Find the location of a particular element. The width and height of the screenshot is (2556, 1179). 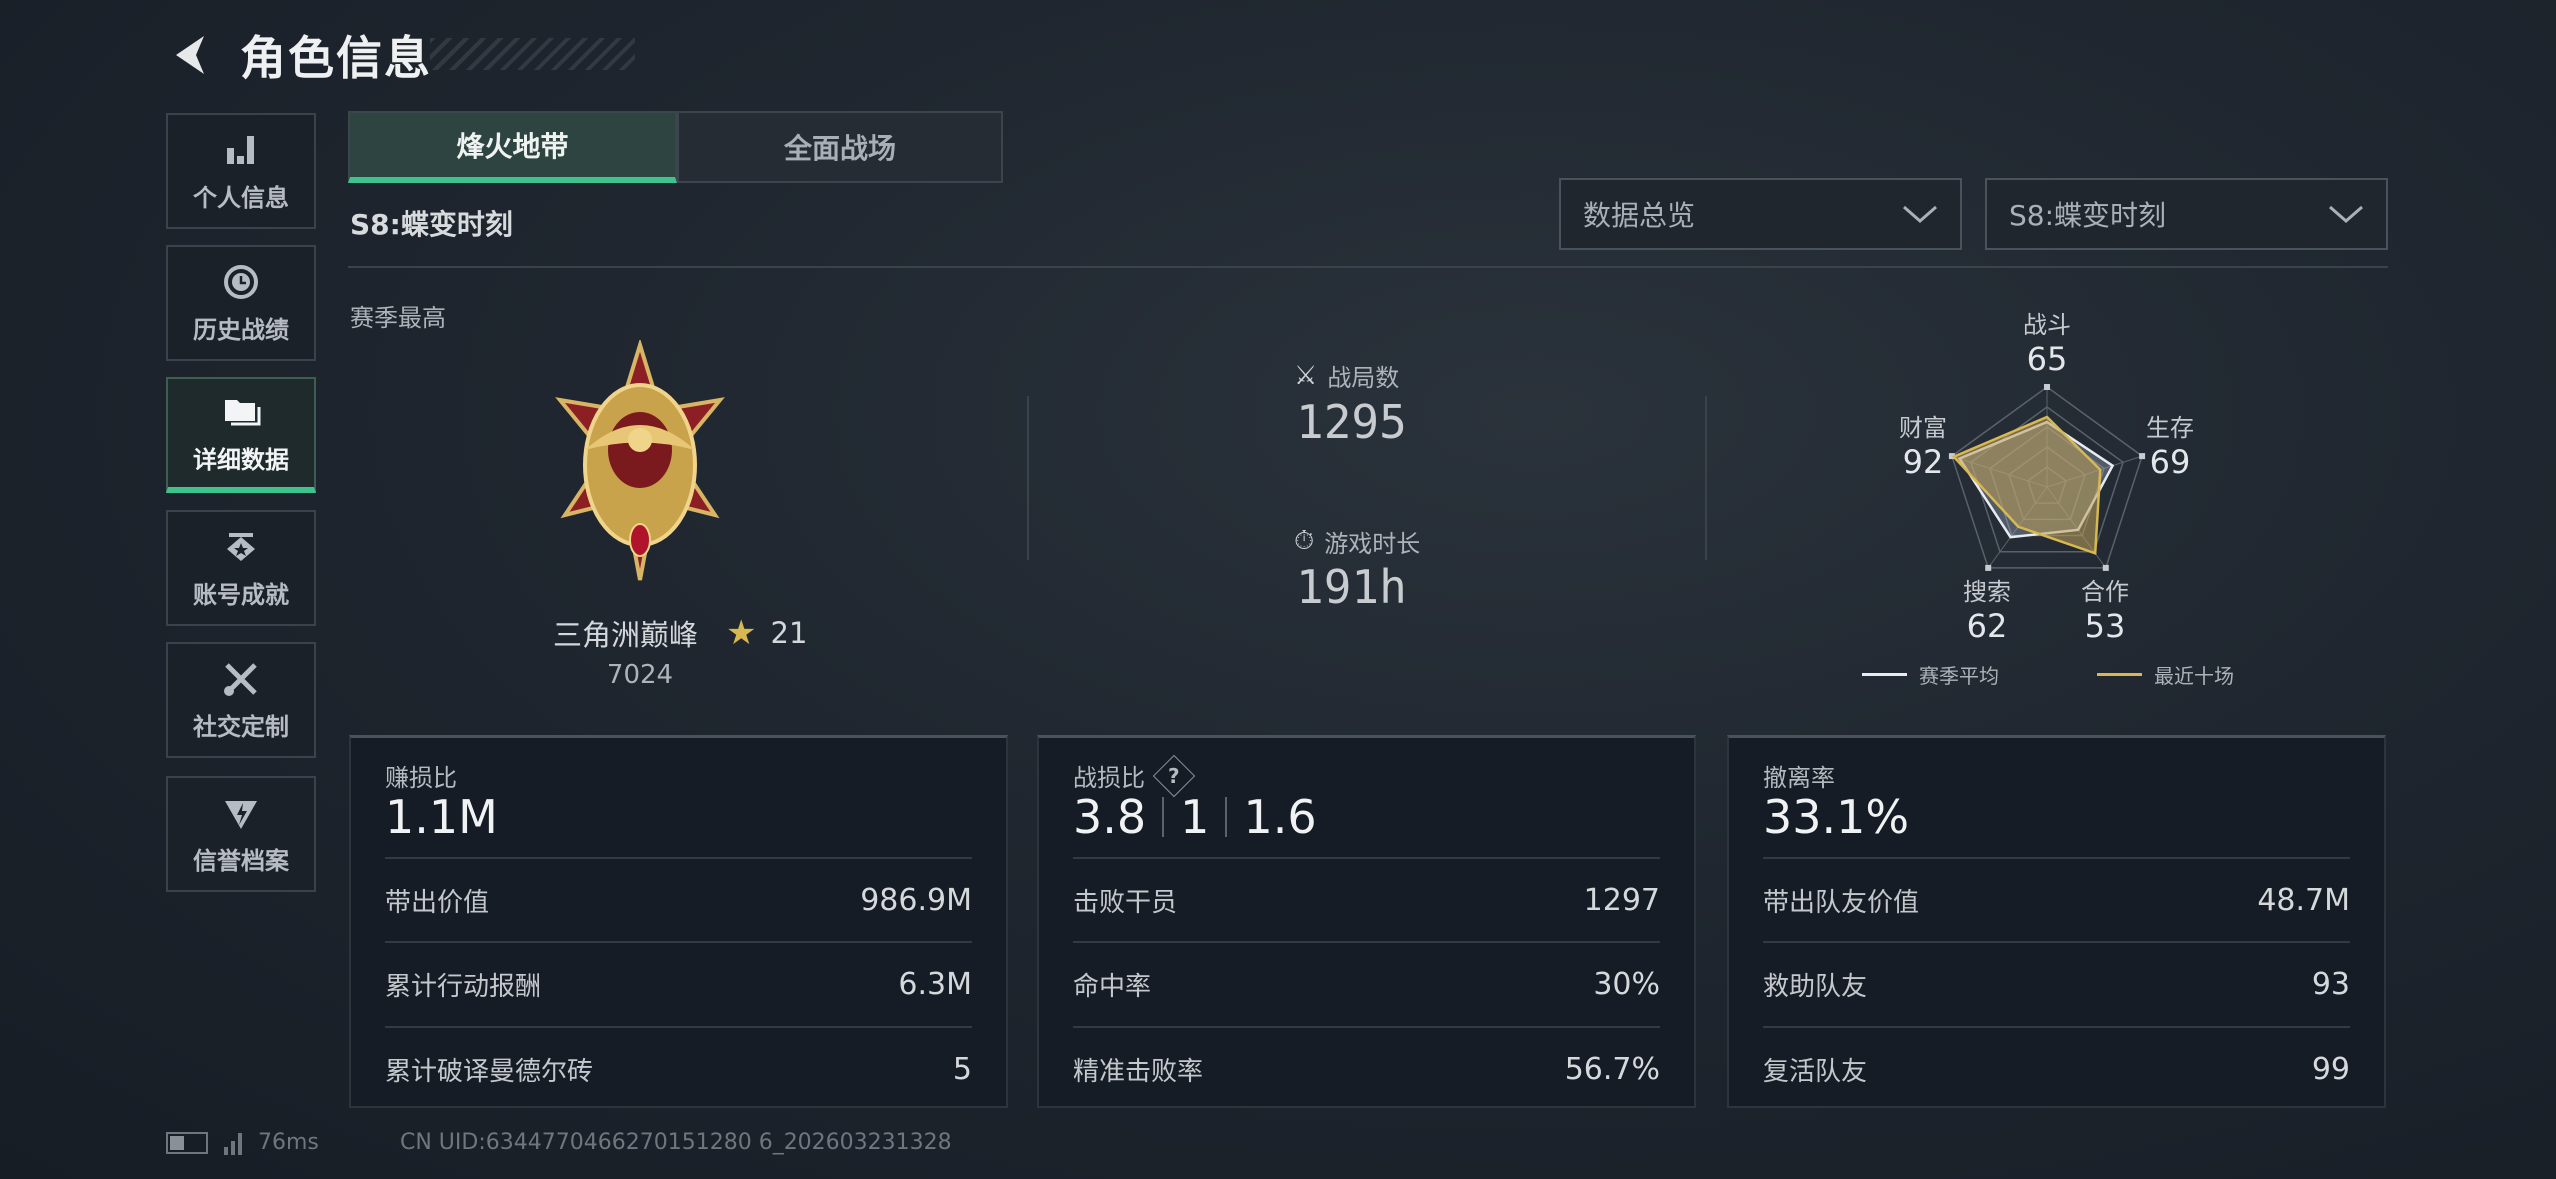

sidebar-item-credit: 信誉档案 is located at coordinates (241, 834).